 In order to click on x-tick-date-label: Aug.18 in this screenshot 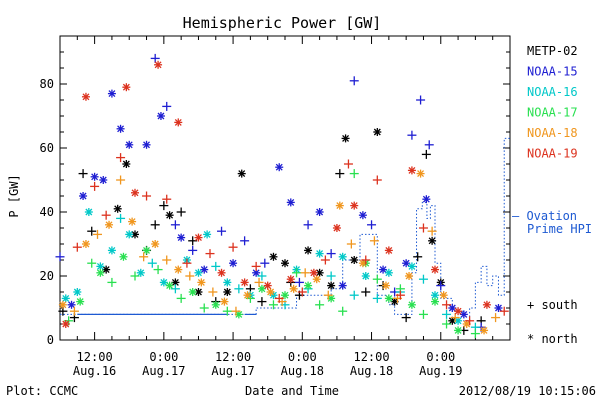, I will do `click(302, 371)`.